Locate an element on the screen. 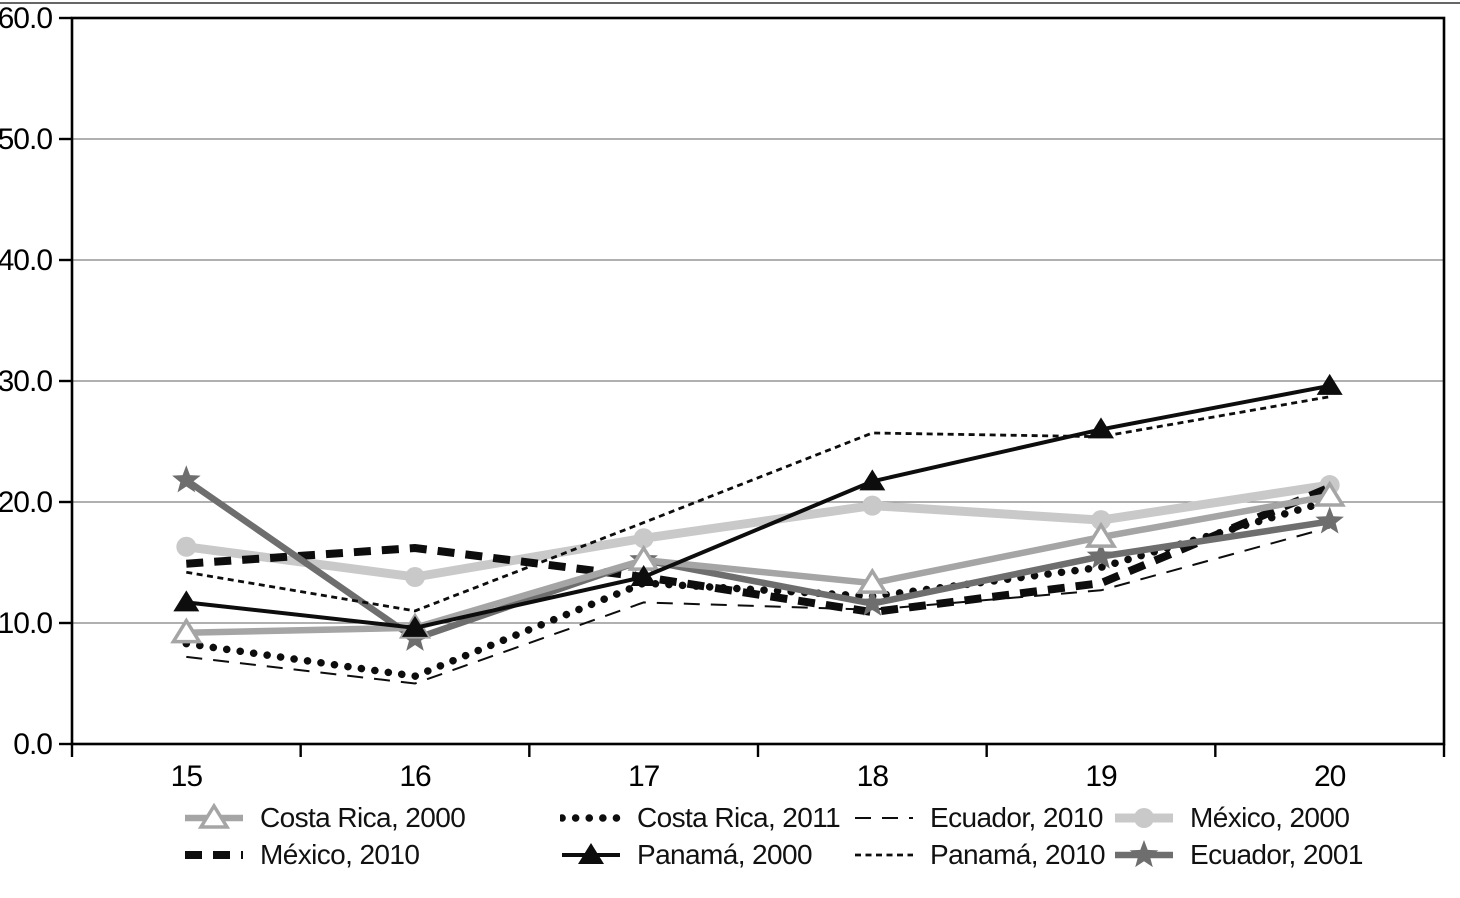 The image size is (1460, 898). y-axis-label: 40.0 is located at coordinates (26, 260).